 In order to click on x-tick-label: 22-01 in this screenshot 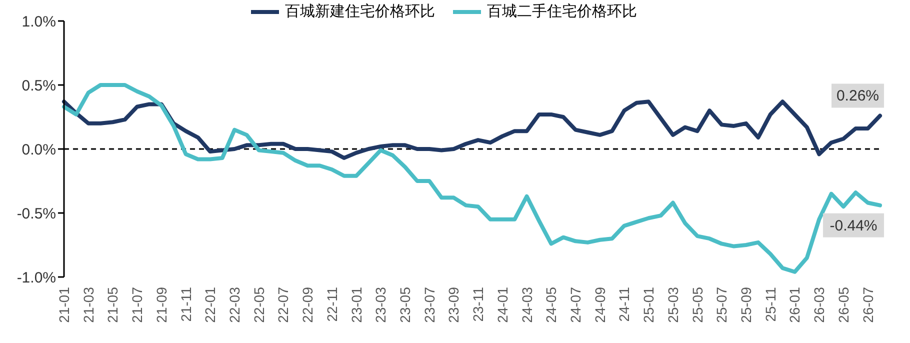, I will do `click(210, 304)`.